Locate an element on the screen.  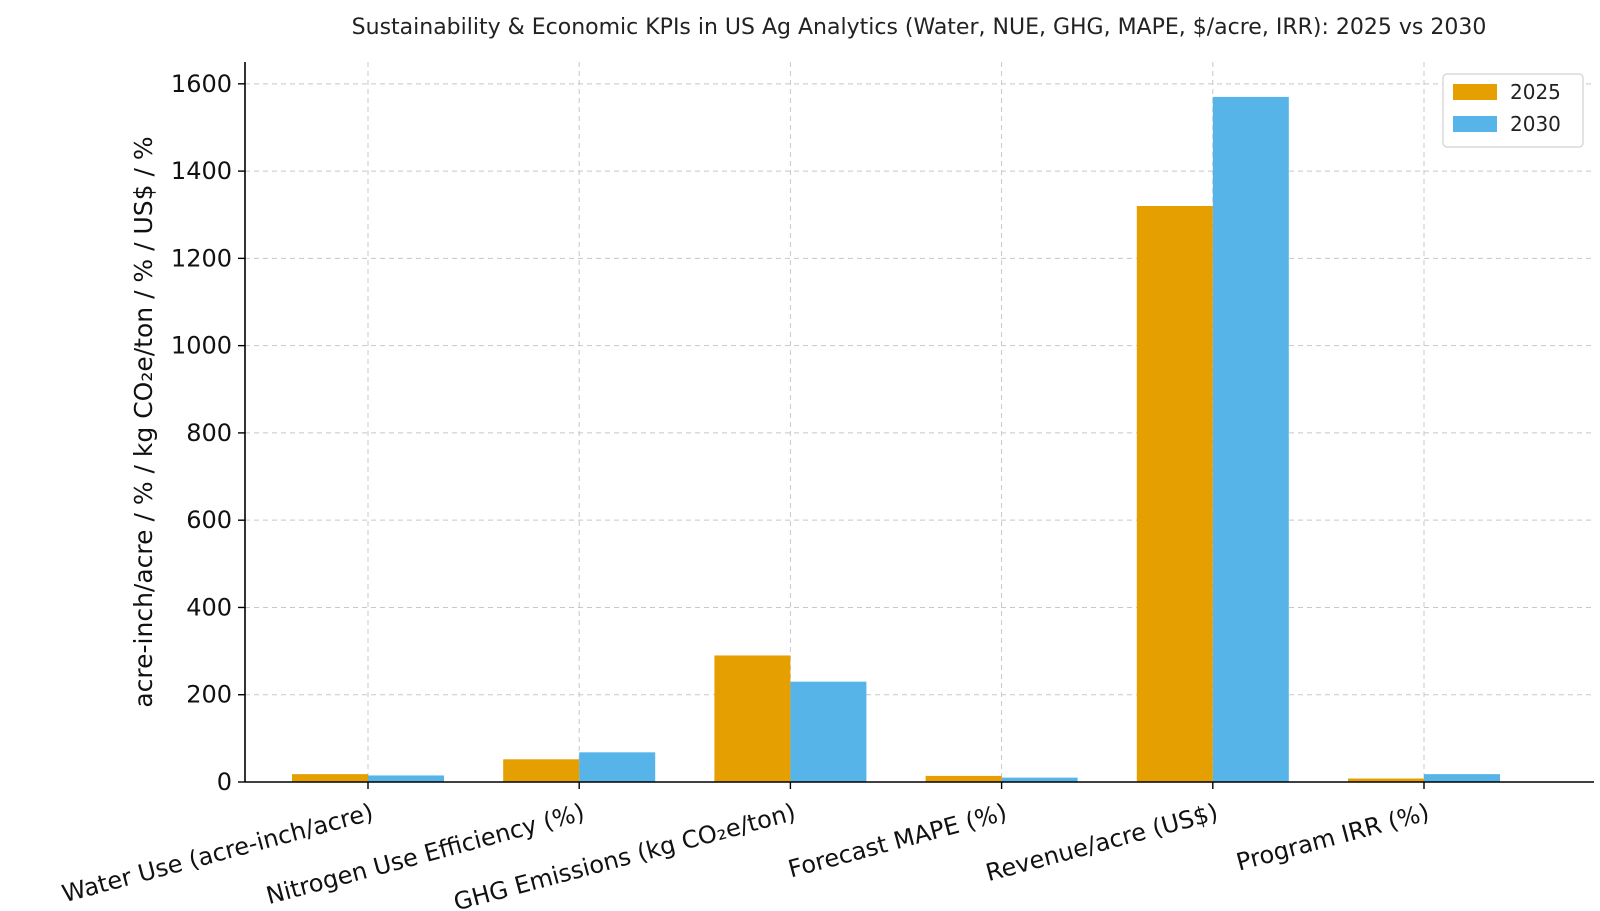
x-category-label: GHG Emissions (kg CO₂e/ton) is located at coordinates (625, 854).